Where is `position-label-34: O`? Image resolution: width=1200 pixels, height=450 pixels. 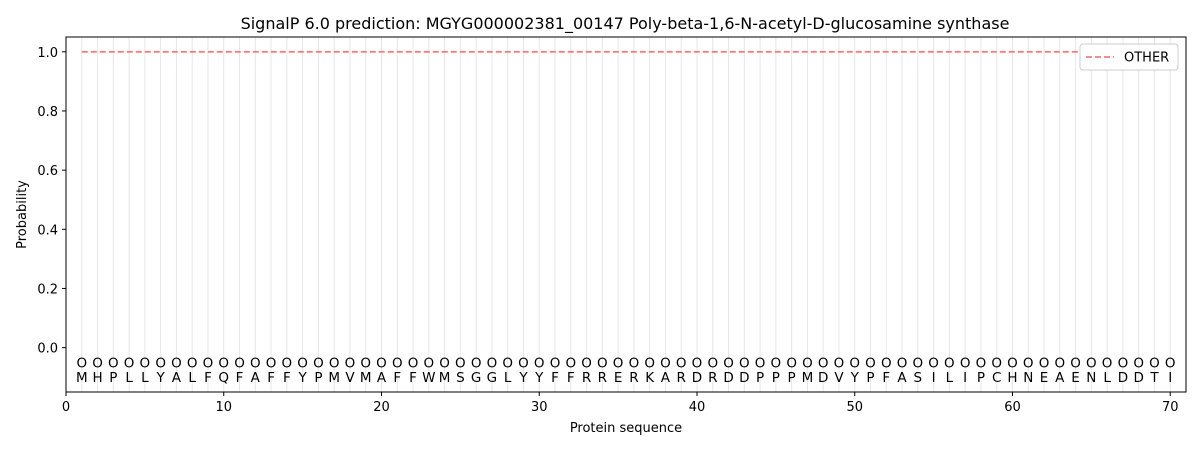
position-label-34: O is located at coordinates (602, 363).